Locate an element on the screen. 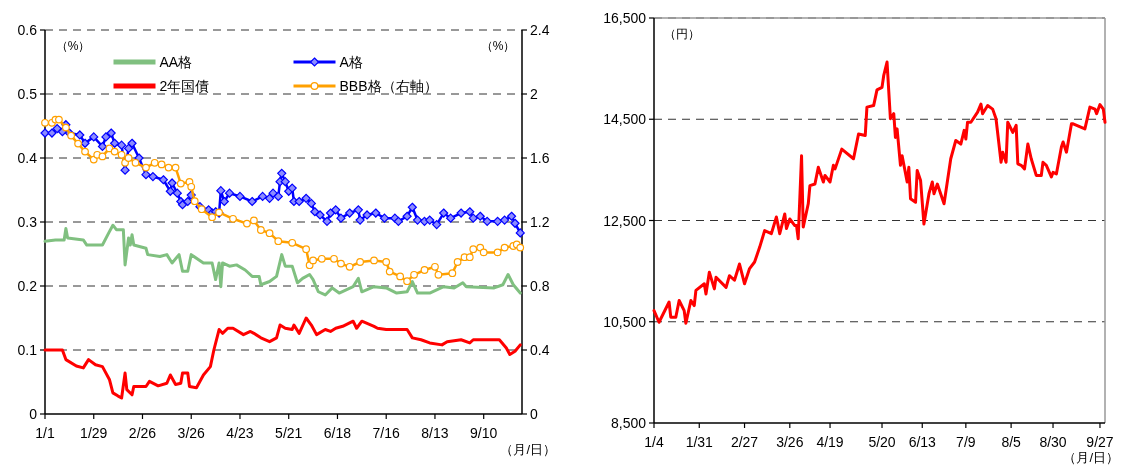  y2-tick-label: 1.2 is located at coordinates (540, 222).